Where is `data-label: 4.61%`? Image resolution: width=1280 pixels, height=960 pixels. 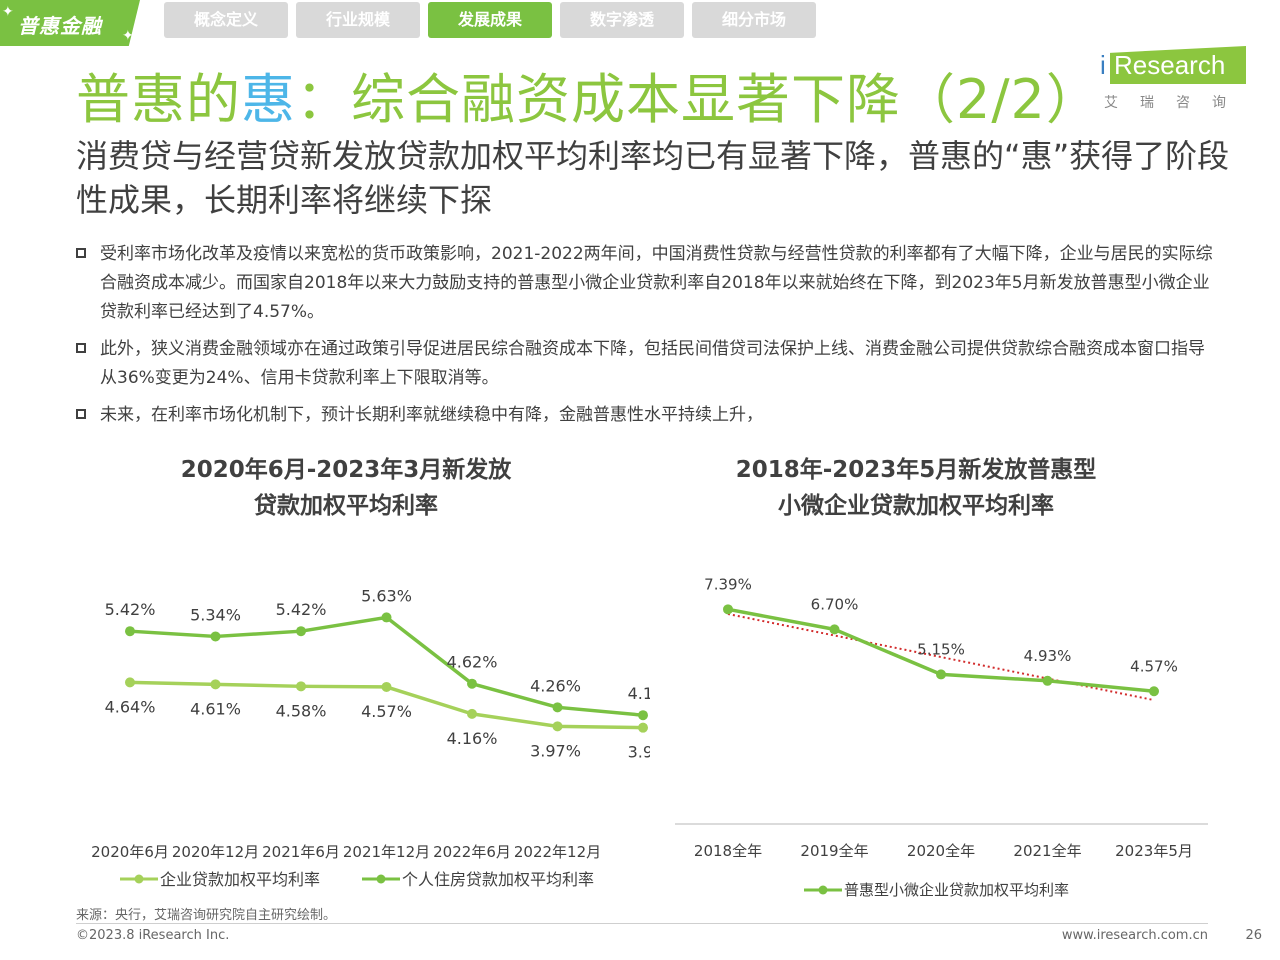 data-label: 4.61% is located at coordinates (215, 708).